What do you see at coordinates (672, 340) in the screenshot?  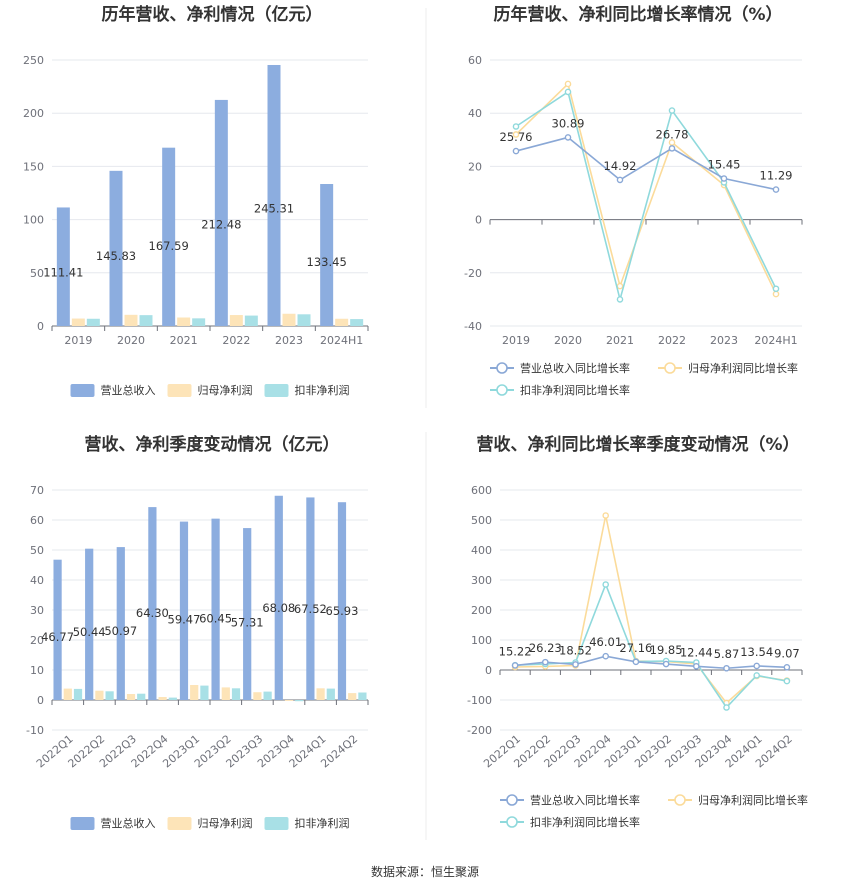 I see `x-tick-label: 2022` at bounding box center [672, 340].